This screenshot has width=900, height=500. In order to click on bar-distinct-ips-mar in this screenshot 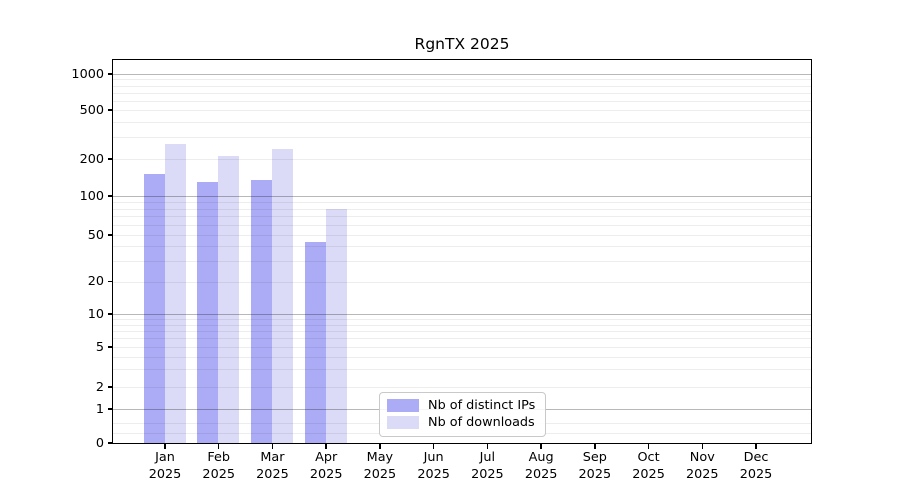, I will do `click(261, 311)`.